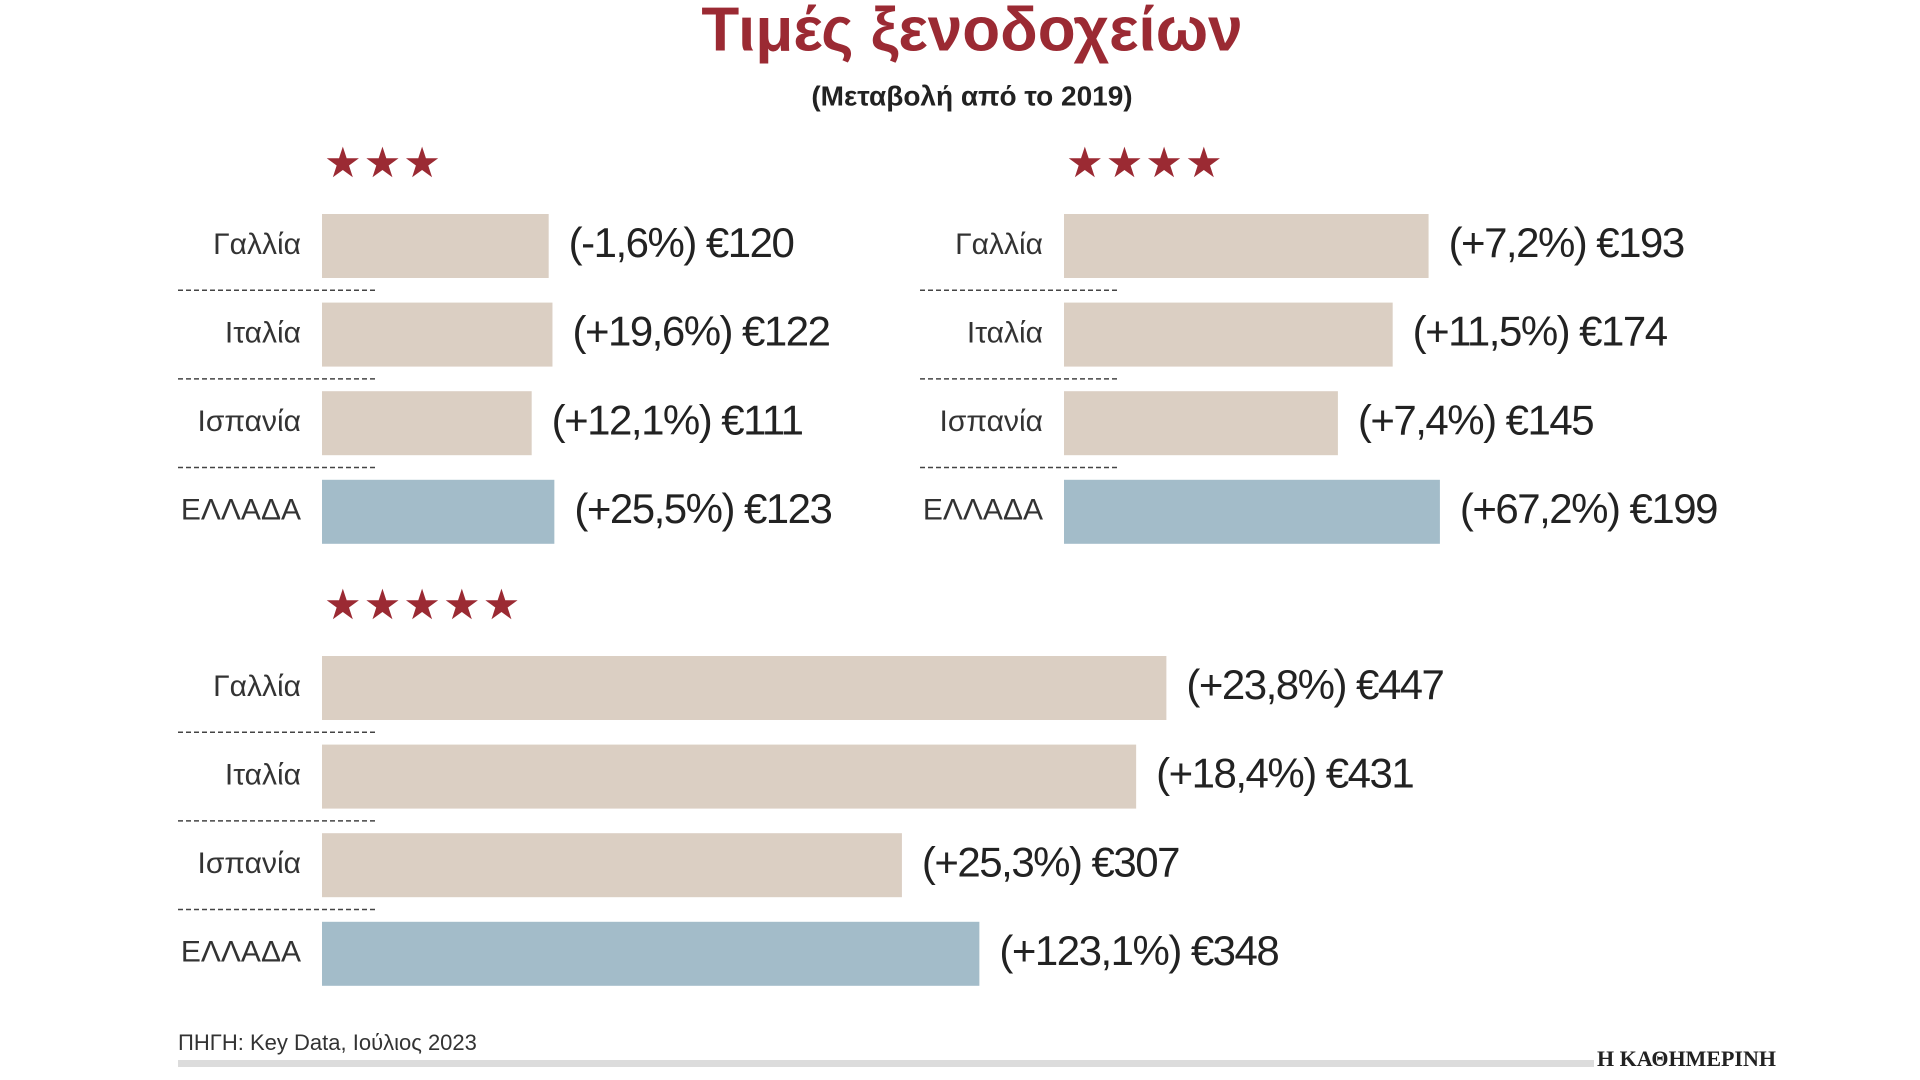 The image size is (1920, 1080). I want to click on change-label: (+25,5%), so click(654, 508).